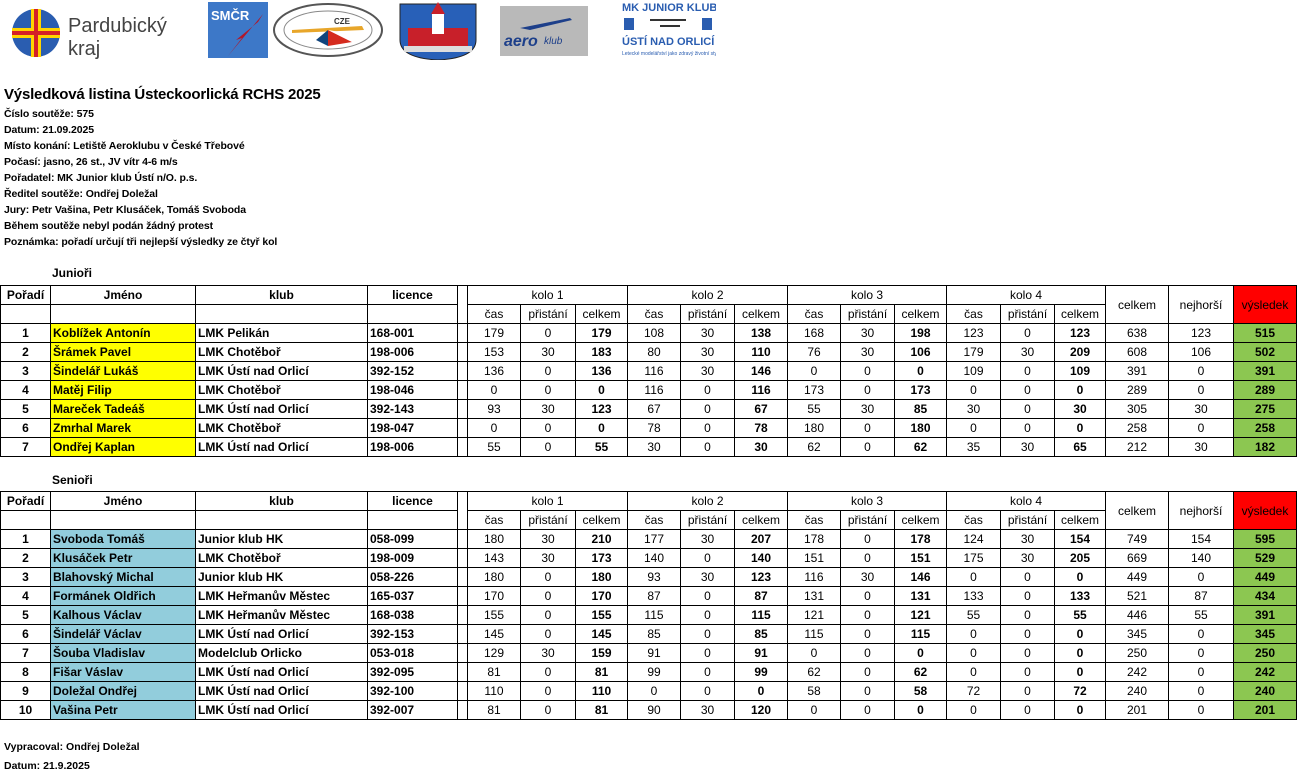  What do you see at coordinates (123, 428) in the screenshot?
I see `competitor-name: Zmrhal Marek` at bounding box center [123, 428].